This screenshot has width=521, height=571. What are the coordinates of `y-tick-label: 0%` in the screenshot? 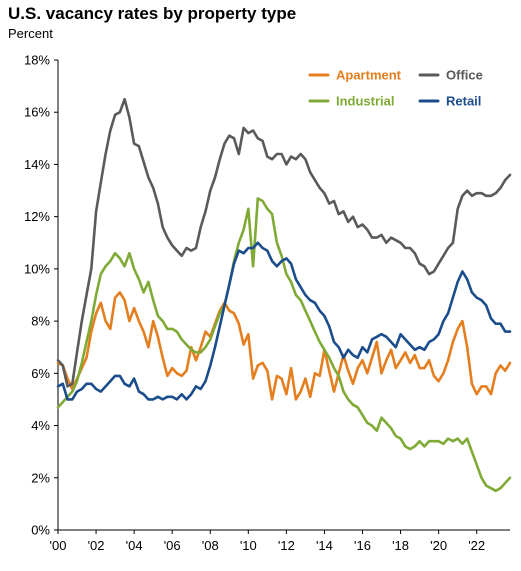 It's located at (40, 530).